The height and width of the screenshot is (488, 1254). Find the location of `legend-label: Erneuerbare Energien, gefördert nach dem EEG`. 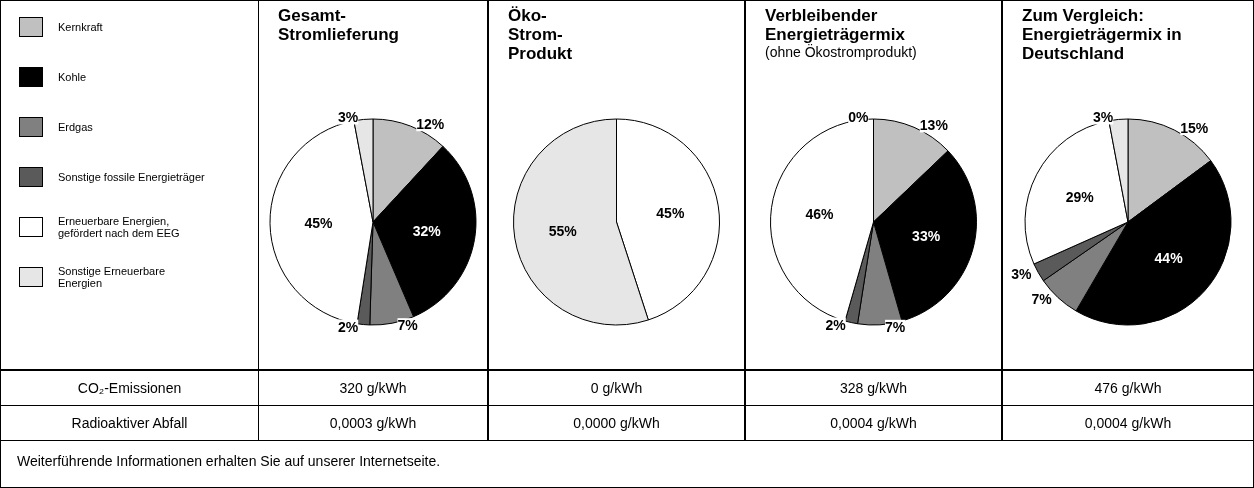

legend-label: Erneuerbare Energien, gefördert nach dem EEG is located at coordinates (119, 227).